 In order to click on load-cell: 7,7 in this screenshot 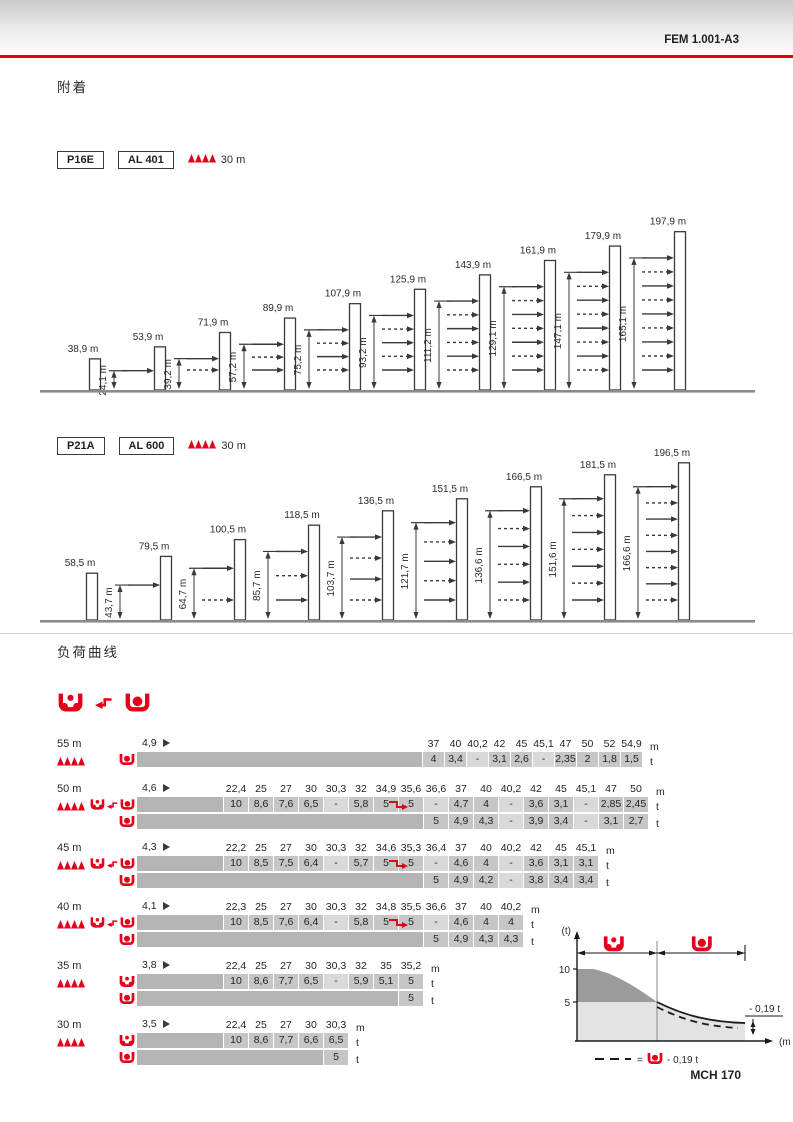, I will do `click(286, 981)`.